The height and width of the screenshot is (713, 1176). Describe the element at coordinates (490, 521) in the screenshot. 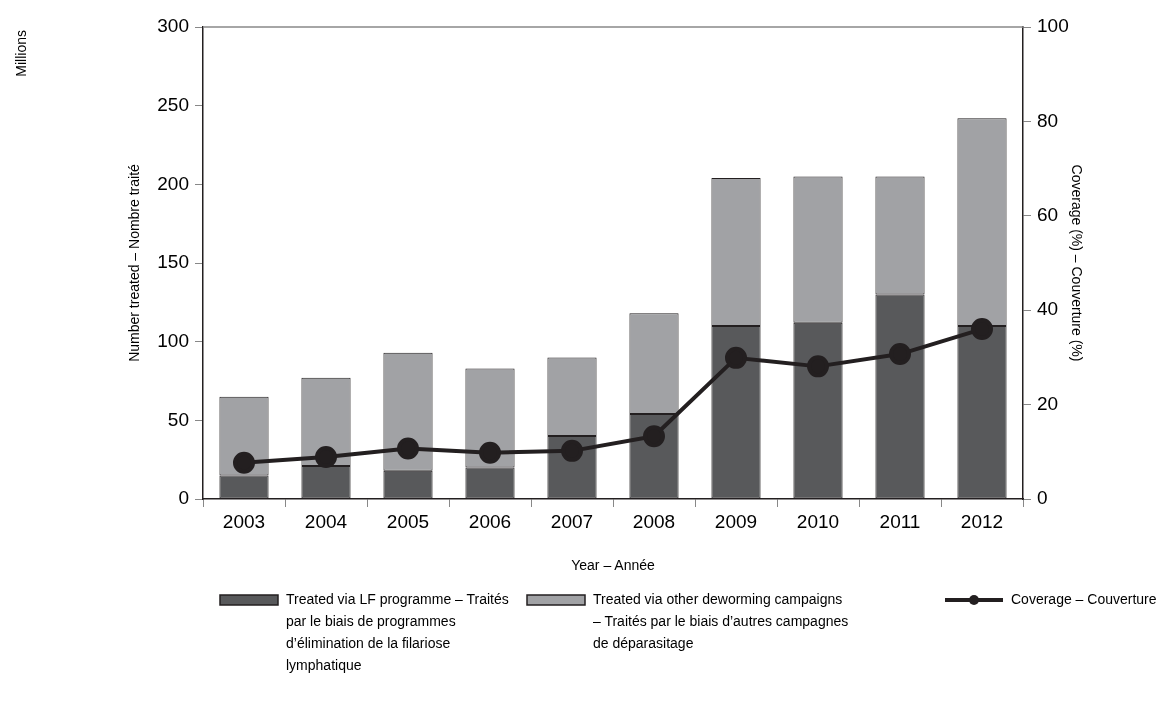

I see `x-tick-label: 2006` at that location.